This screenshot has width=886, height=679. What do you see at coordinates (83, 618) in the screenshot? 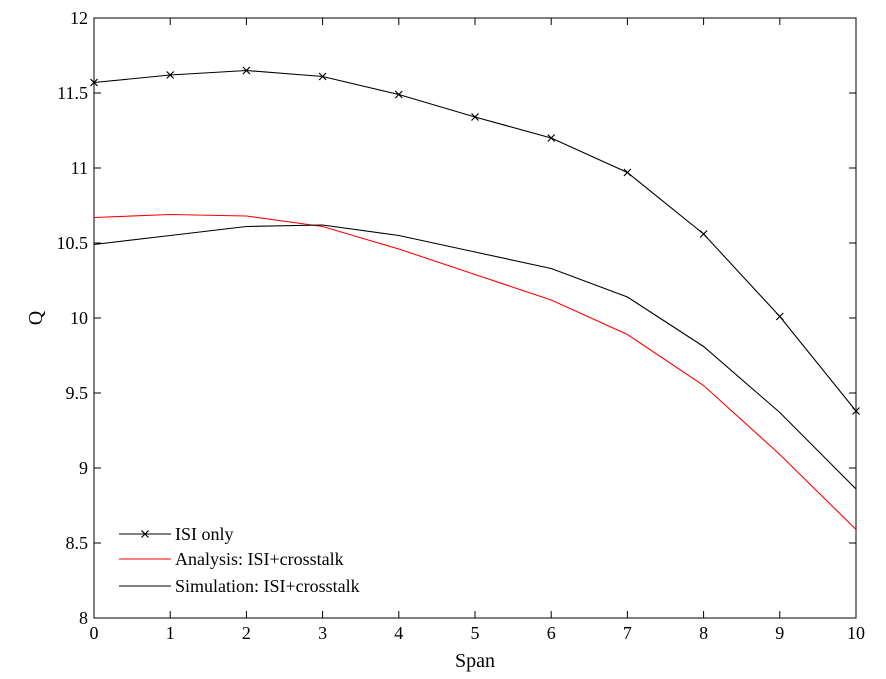
I see `y-tick-label: 8` at bounding box center [83, 618].